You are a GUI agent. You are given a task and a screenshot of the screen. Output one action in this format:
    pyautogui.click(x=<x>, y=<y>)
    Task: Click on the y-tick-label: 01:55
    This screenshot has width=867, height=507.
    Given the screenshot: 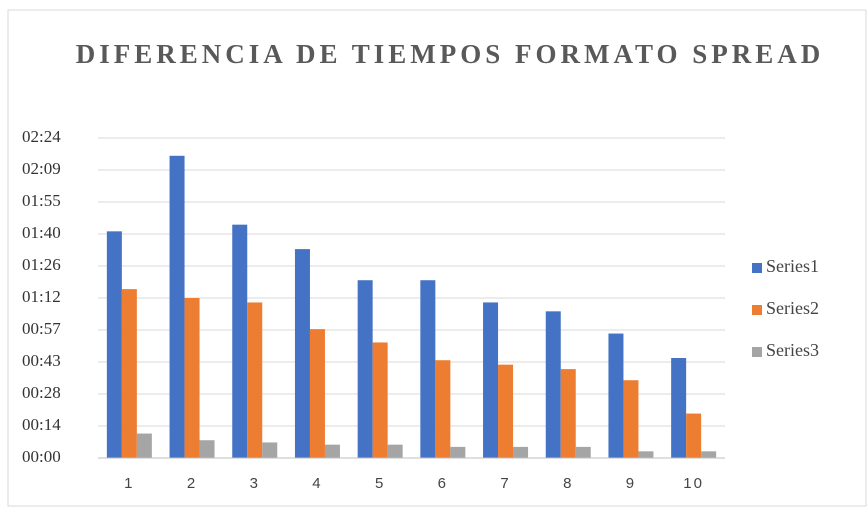 What is the action you would take?
    pyautogui.click(x=41, y=200)
    